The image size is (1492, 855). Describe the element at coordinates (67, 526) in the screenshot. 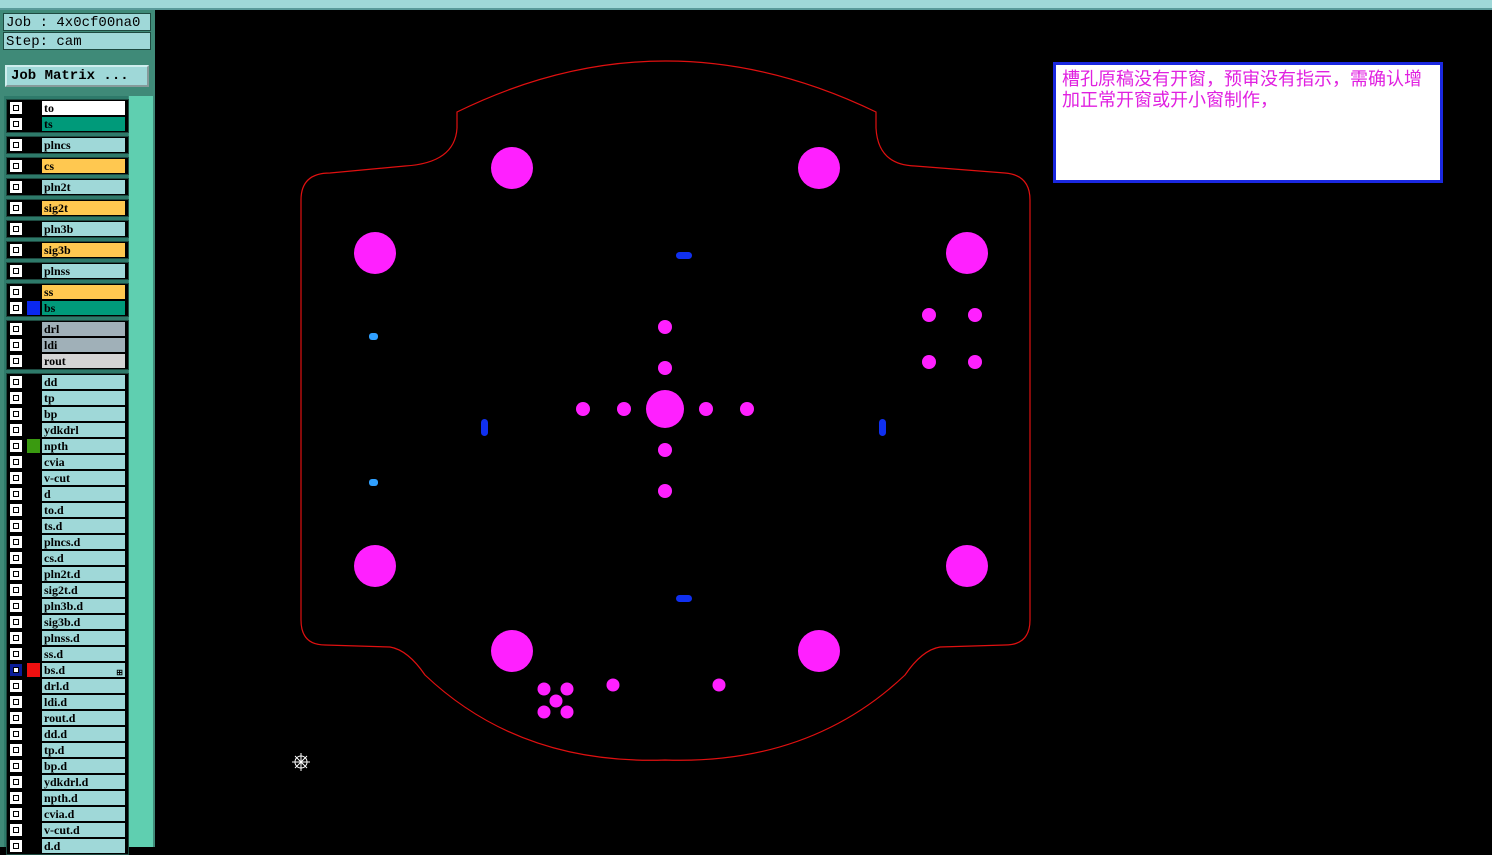

I see `layer-row-ts.d: ts.d` at that location.